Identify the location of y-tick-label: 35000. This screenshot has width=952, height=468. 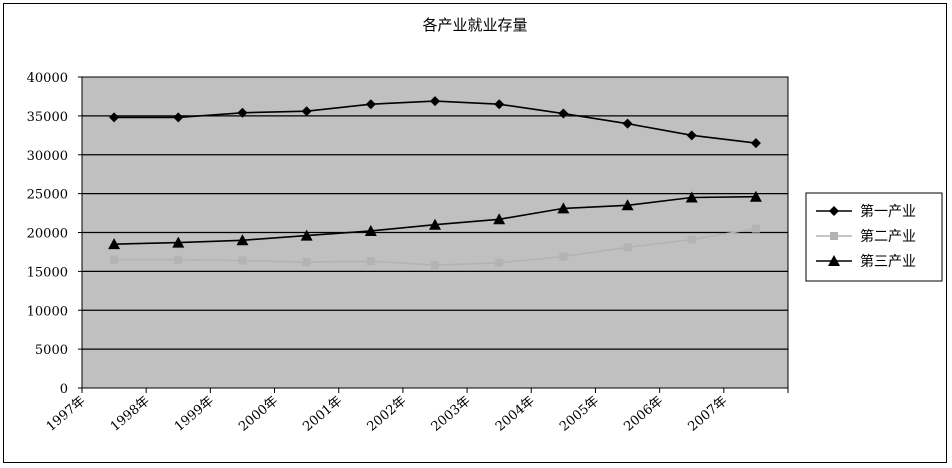
(47, 117).